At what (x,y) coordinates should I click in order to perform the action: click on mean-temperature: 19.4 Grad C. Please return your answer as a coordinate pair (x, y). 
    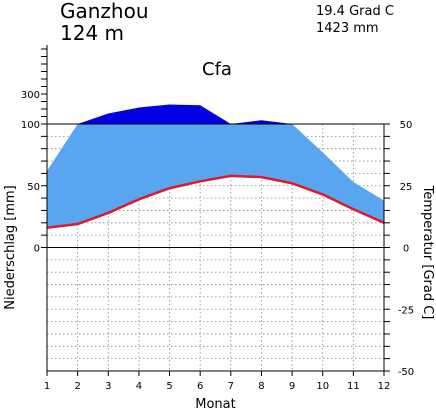
    Looking at the image, I should click on (355, 11).